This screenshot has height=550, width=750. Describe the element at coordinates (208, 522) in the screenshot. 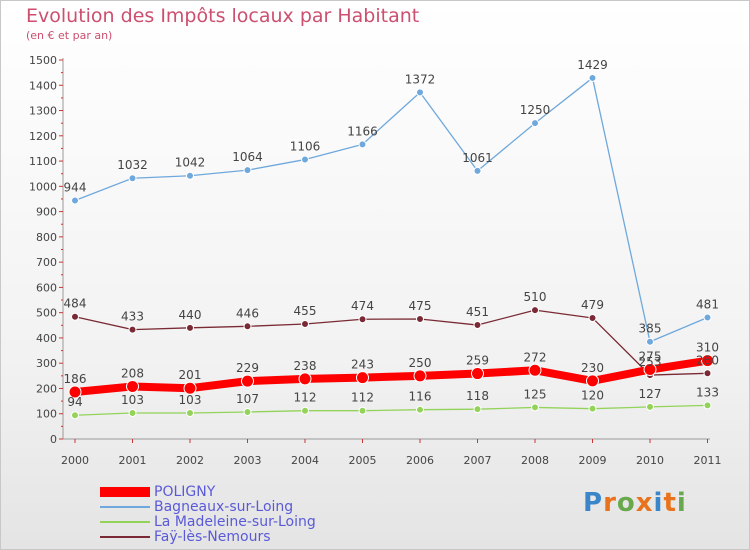

I see `legend-item: La Madeleine-sur-Loing` at that location.